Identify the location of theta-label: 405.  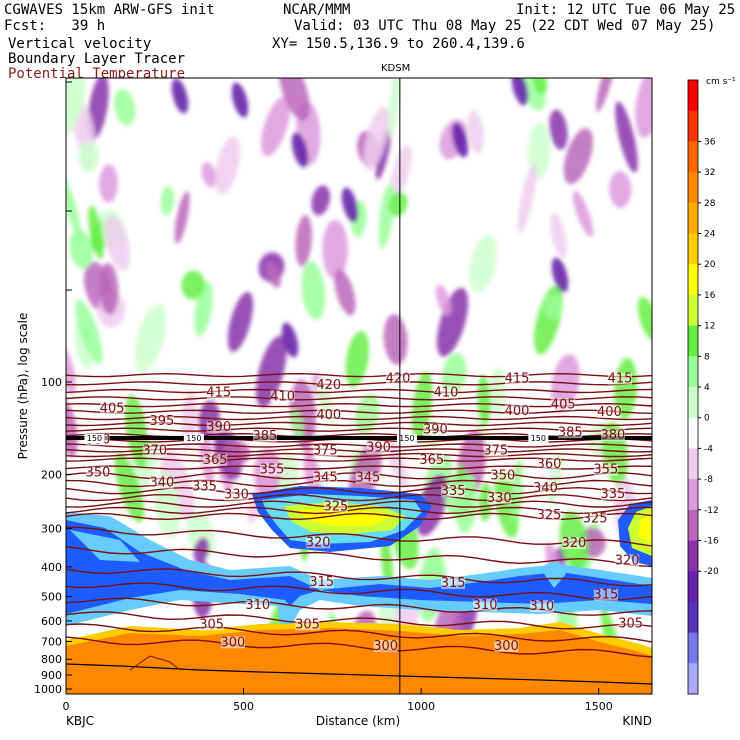
(112, 409).